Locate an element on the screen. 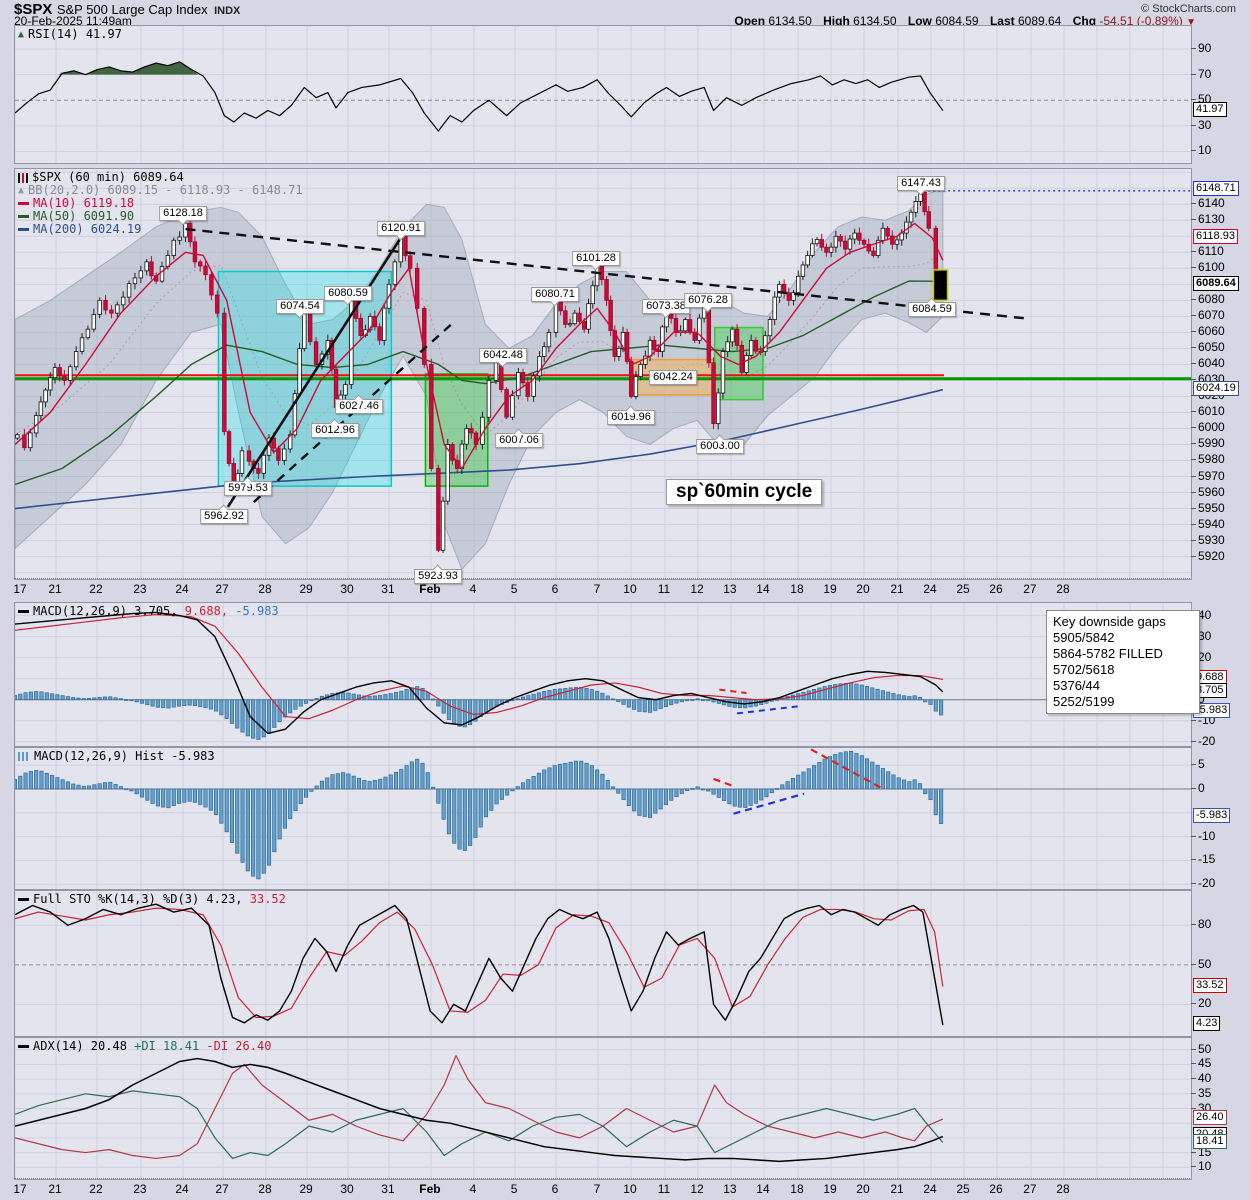 This screenshot has height=1200, width=1250. axis-label: 40 is located at coordinates (1205, 1078).